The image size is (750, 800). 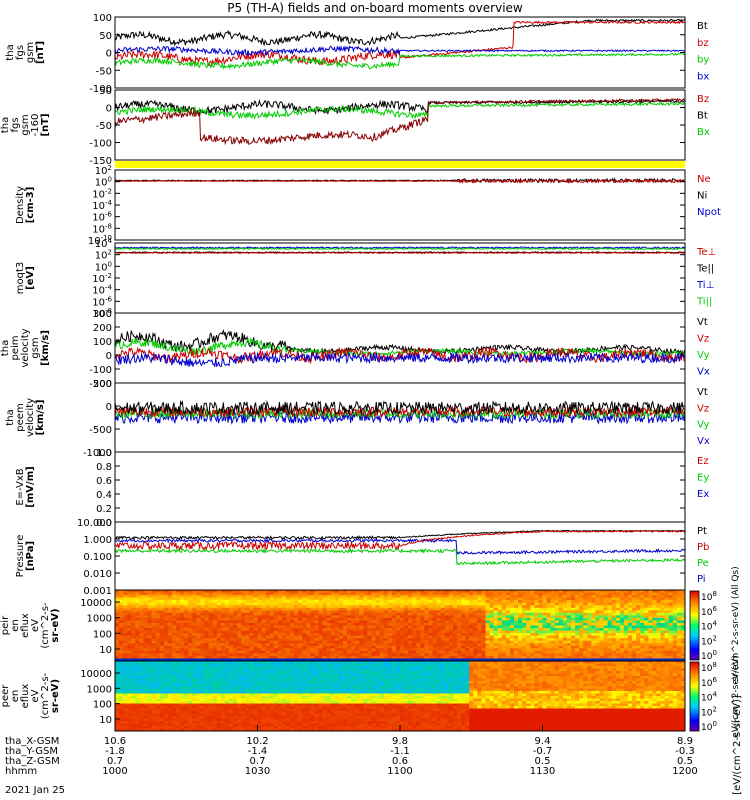 What do you see at coordinates (15, 625) in the screenshot?
I see `panel-8-ylabel-2: en` at bounding box center [15, 625].